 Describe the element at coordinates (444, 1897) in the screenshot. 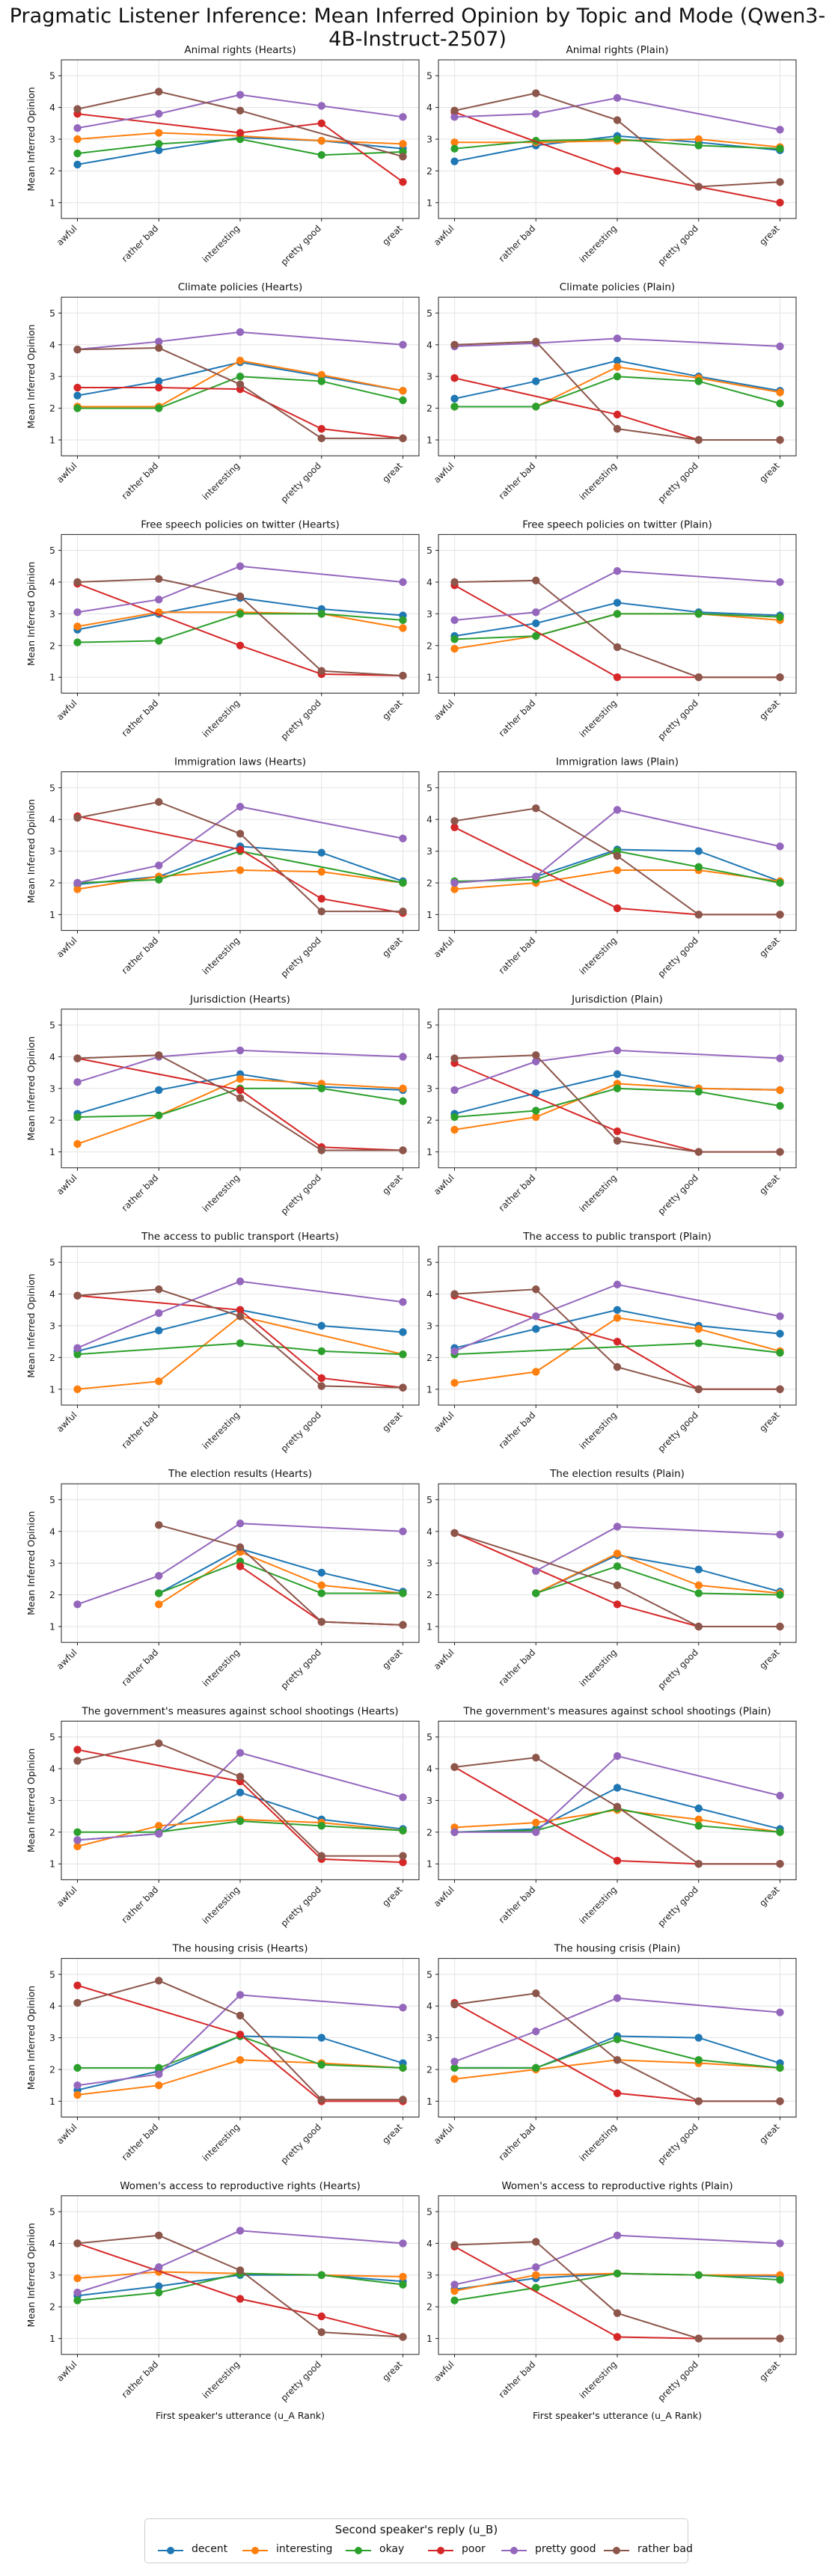

I see `x-tick-label: awful` at that location.